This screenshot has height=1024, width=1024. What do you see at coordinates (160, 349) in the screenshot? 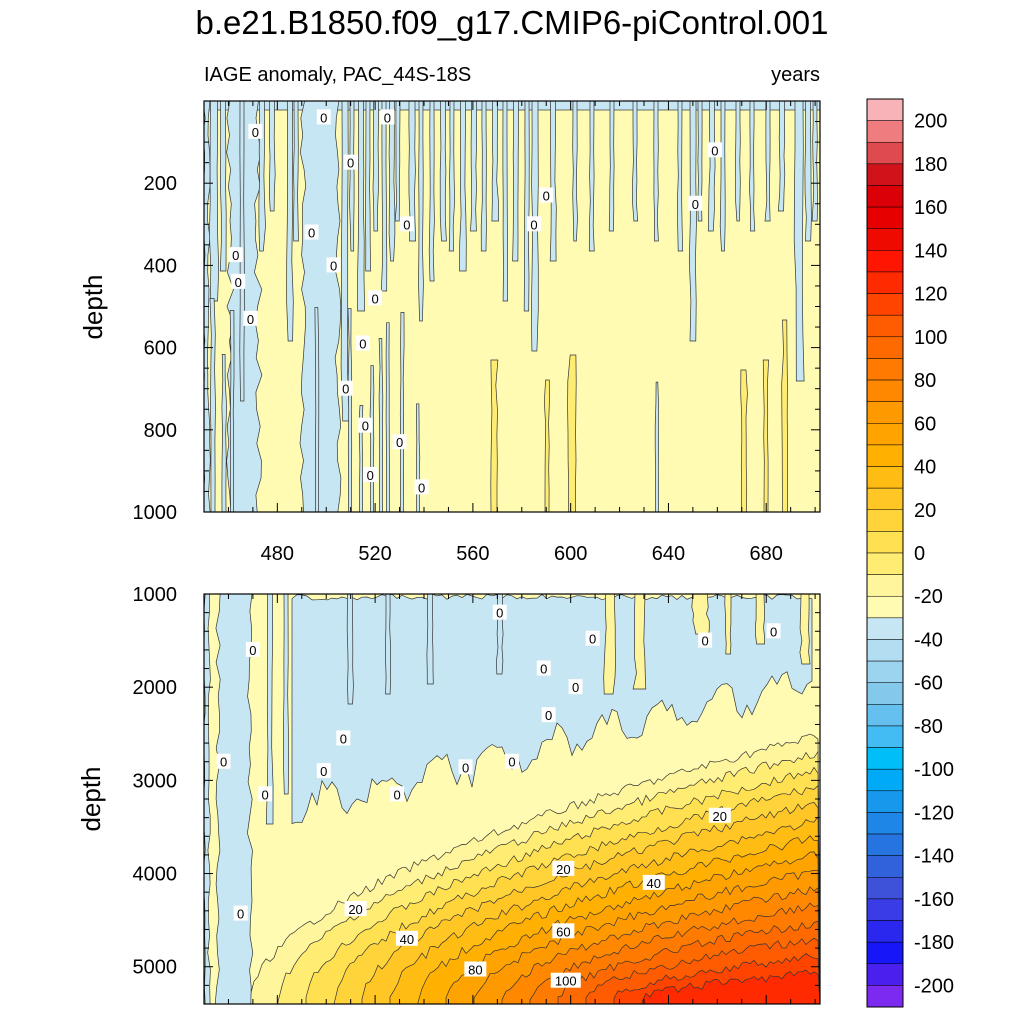
I see `y-tick-label: 600` at bounding box center [160, 349].